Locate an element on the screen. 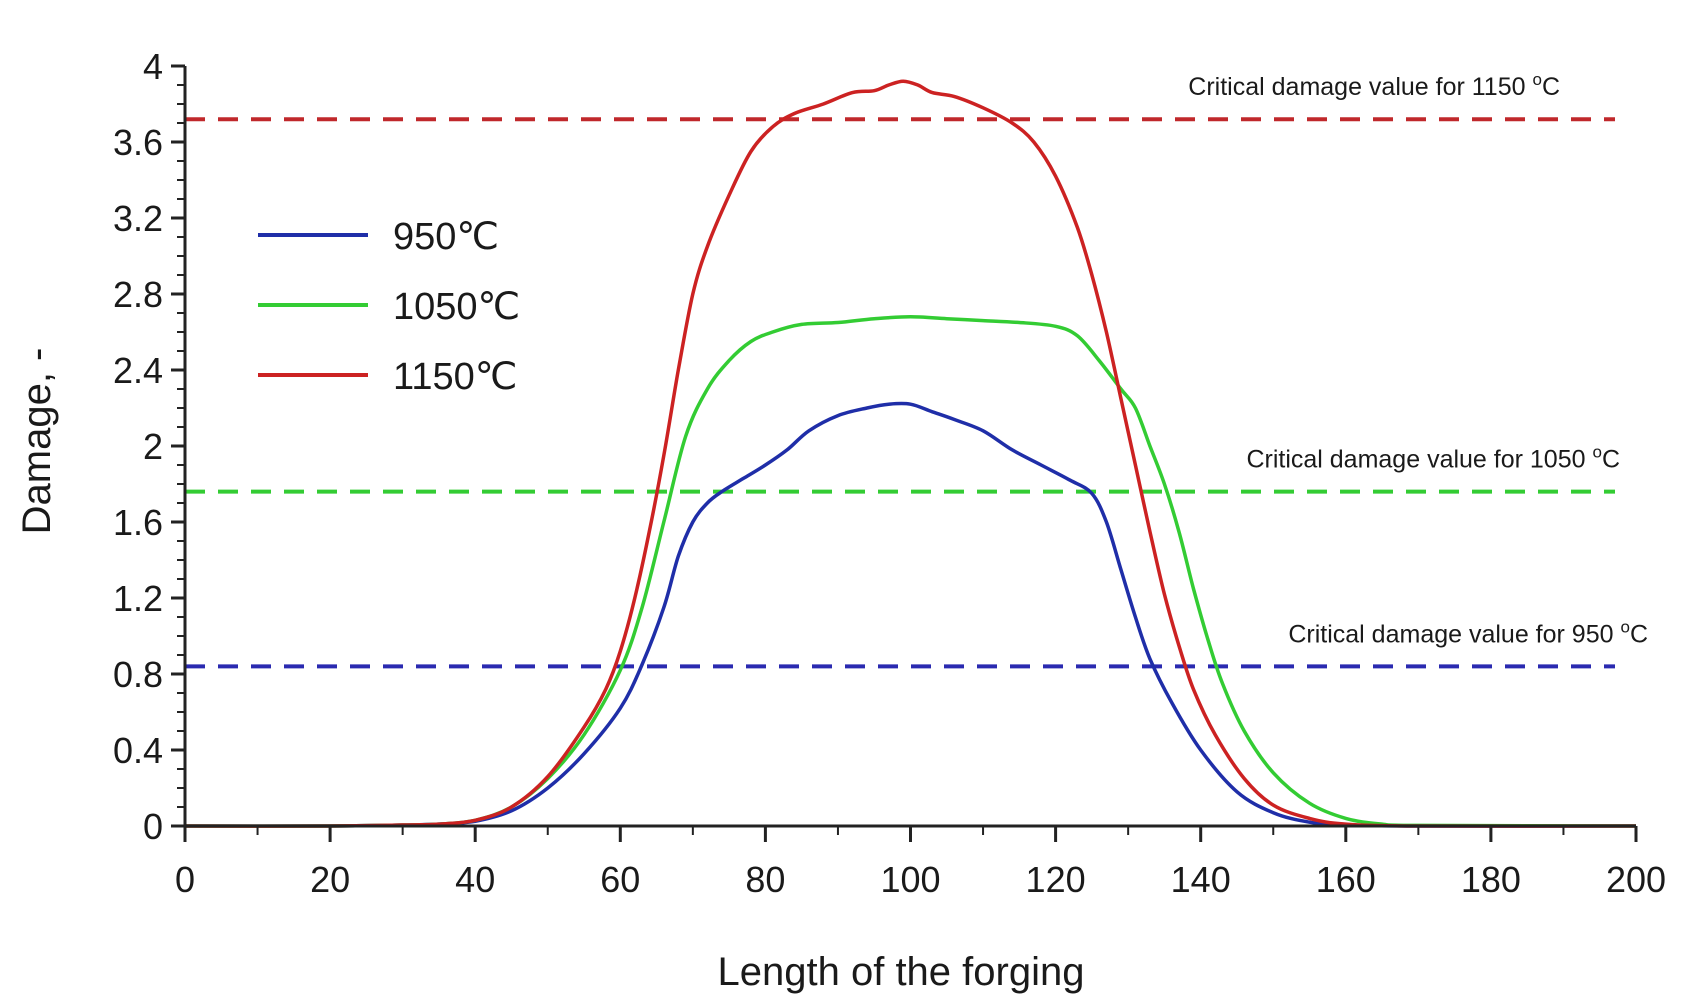 This screenshot has height=1008, width=1689. x-tick-label: 60 is located at coordinates (620, 879).